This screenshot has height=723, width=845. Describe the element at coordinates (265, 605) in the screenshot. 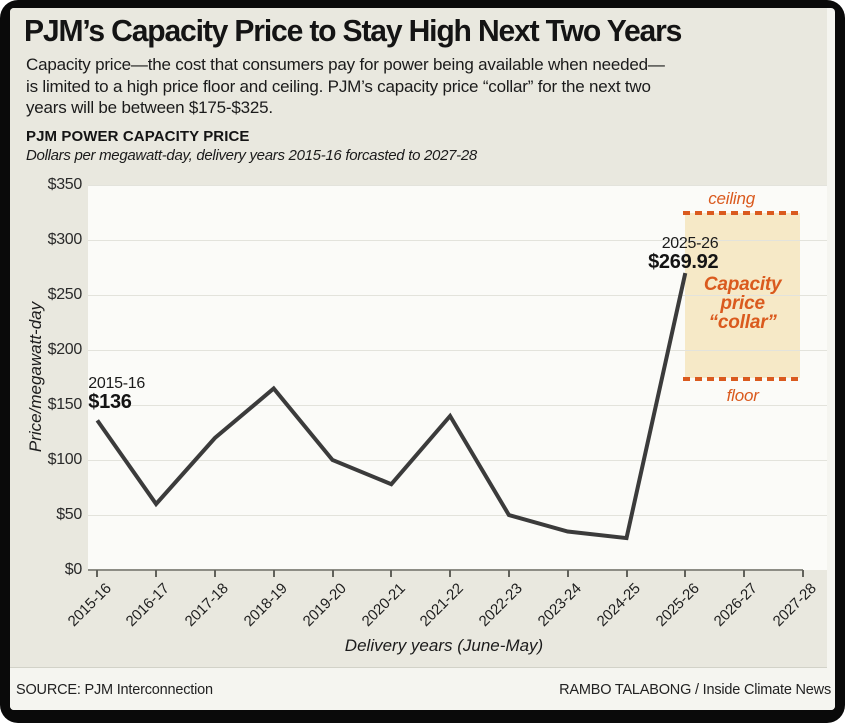

I see `x-tick-label: 2018-19` at that location.